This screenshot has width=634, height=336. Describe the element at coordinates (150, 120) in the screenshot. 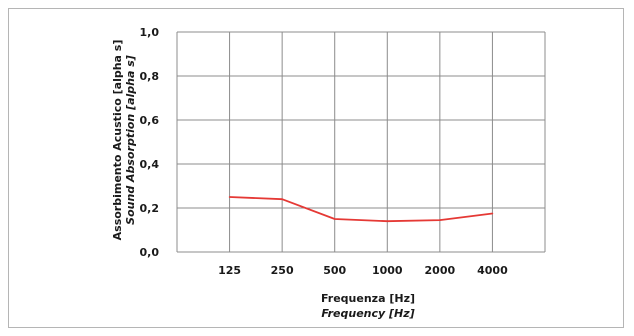

I see `y-tick-label: 0,6` at that location.